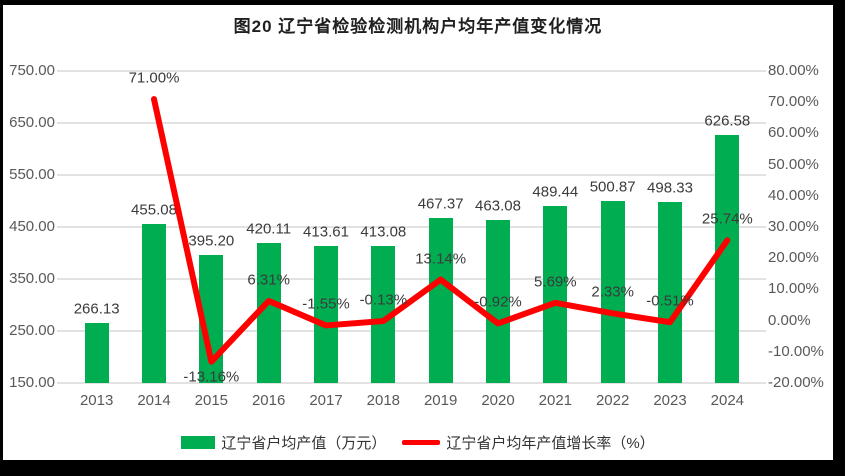 This screenshot has width=845, height=476. What do you see at coordinates (268, 400) in the screenshot?
I see `x-tick-label: 2016` at bounding box center [268, 400].